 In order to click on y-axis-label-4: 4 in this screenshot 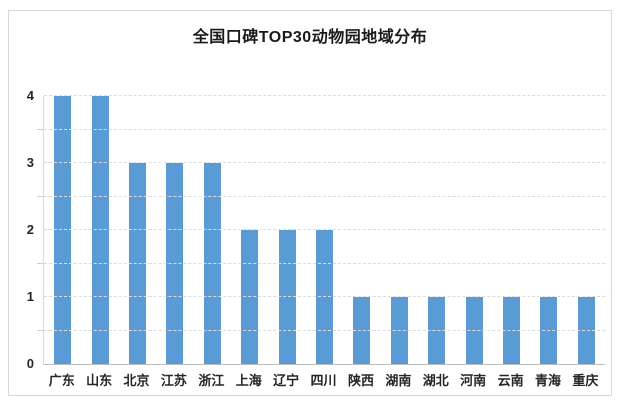, I will do `click(30, 95)`.